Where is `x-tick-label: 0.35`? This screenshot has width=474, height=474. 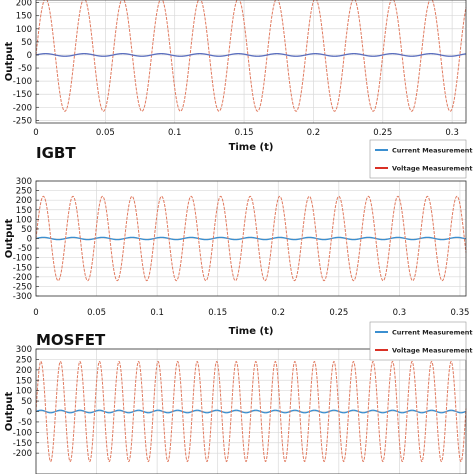
x-tick-label: 0.35 is located at coordinates (459, 313).